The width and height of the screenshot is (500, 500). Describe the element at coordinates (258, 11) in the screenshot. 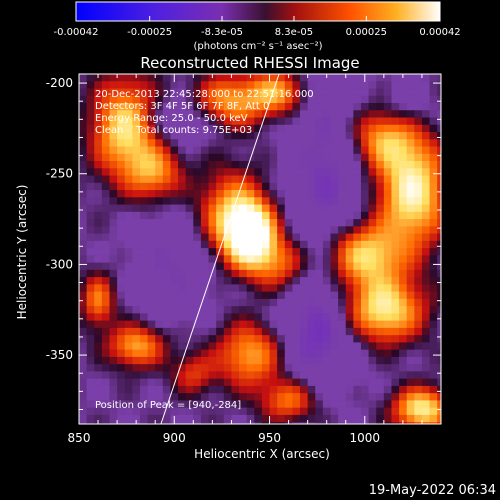

I see `colorbar-gradient` at that location.